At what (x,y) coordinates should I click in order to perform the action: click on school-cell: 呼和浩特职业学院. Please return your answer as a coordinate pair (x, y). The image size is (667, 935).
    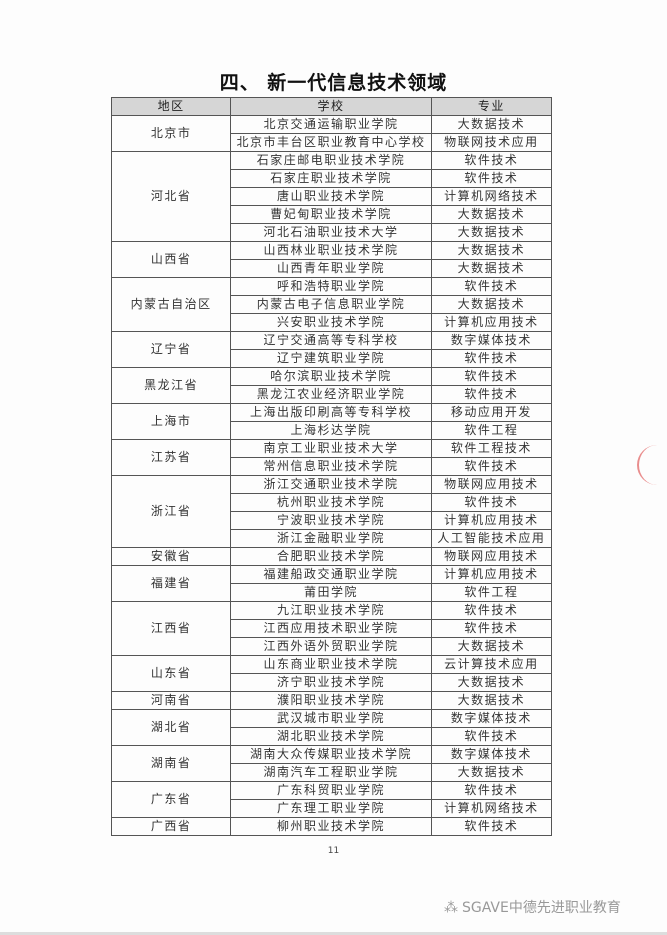
    Looking at the image, I should click on (331, 286).